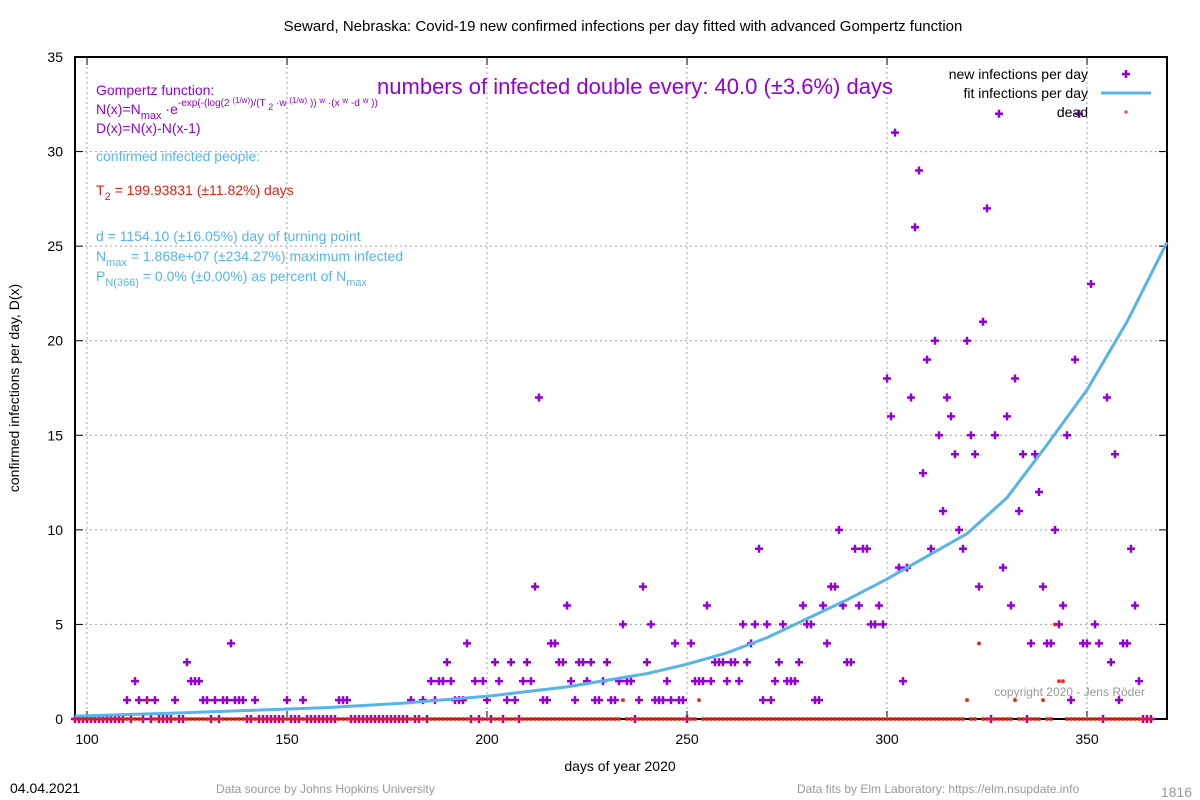 The height and width of the screenshot is (800, 1200). I want to click on annotation-part: -exp(-(log(2, so click(205, 103).